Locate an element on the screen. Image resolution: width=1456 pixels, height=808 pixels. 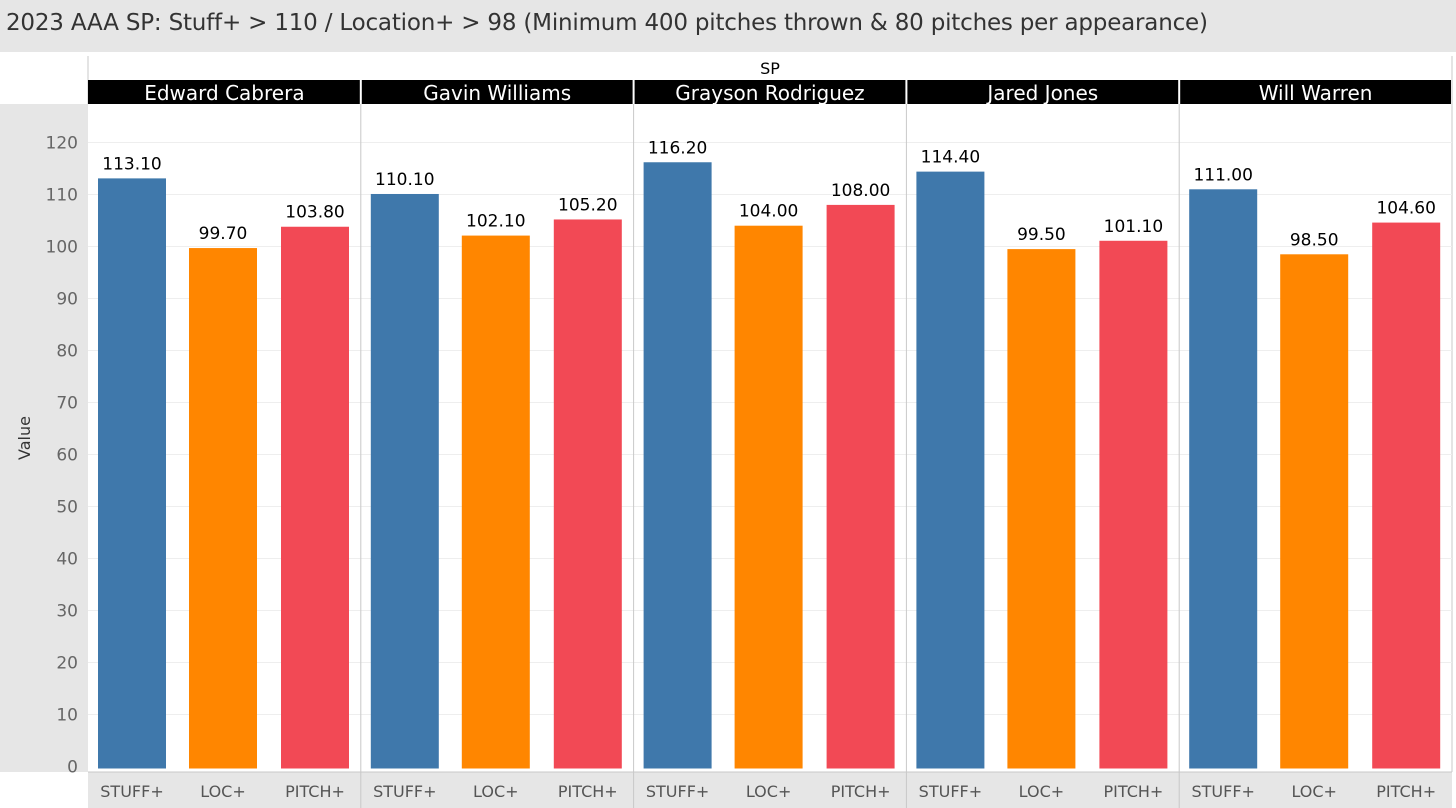
x-tick-label-will-warren-stuff: STUFF+ is located at coordinates (1222, 791).